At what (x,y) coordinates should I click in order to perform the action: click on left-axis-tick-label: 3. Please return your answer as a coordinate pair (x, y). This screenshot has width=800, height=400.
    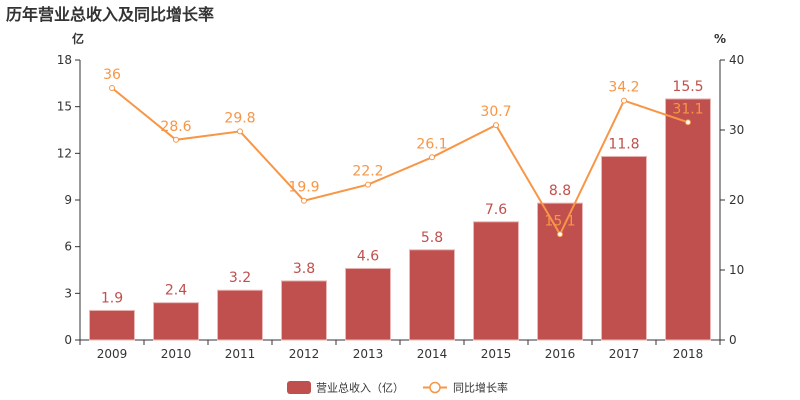
    Looking at the image, I should click on (68, 293).